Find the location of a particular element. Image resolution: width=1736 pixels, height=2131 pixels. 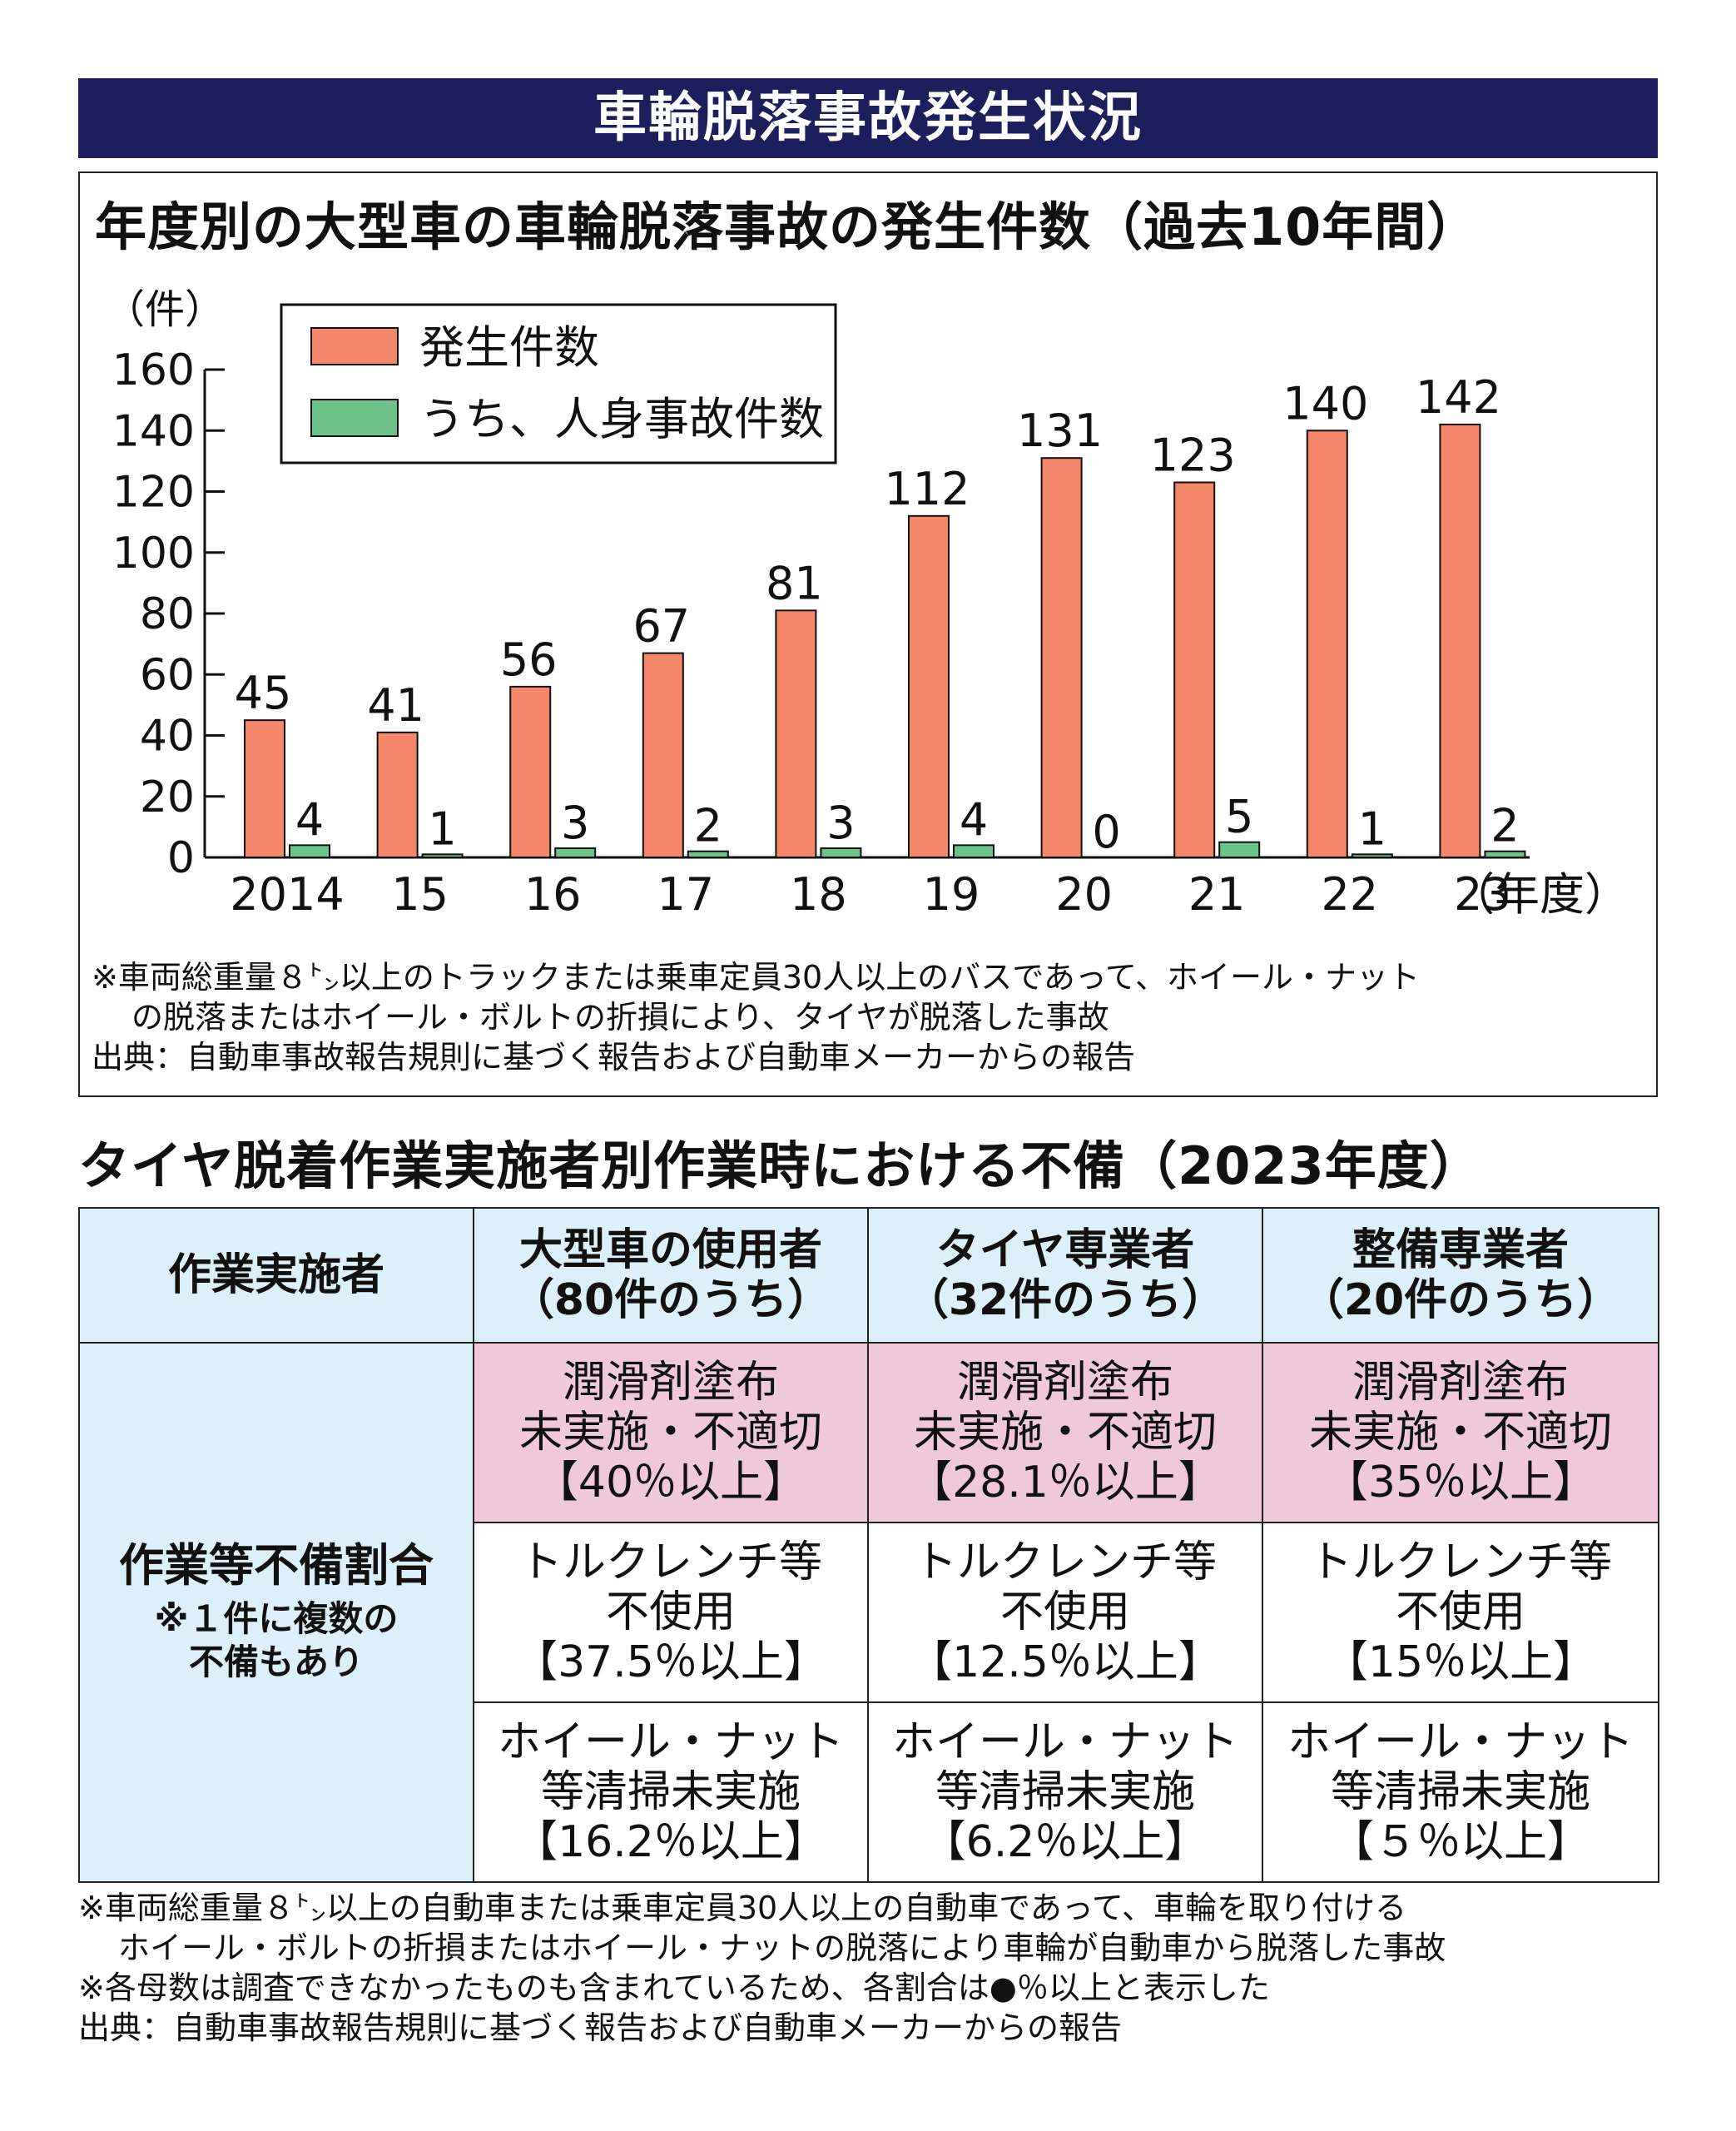

x-axis-label: （年度） is located at coordinates (1539, 894).